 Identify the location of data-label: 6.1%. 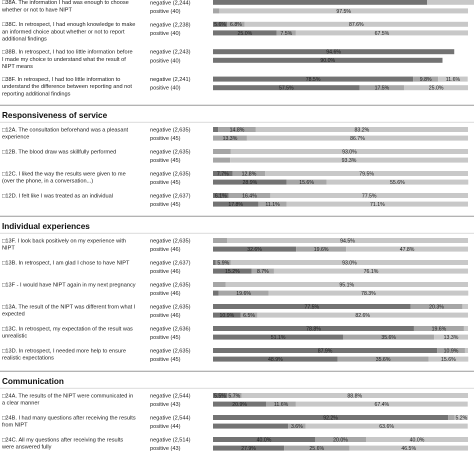
(221, 196).